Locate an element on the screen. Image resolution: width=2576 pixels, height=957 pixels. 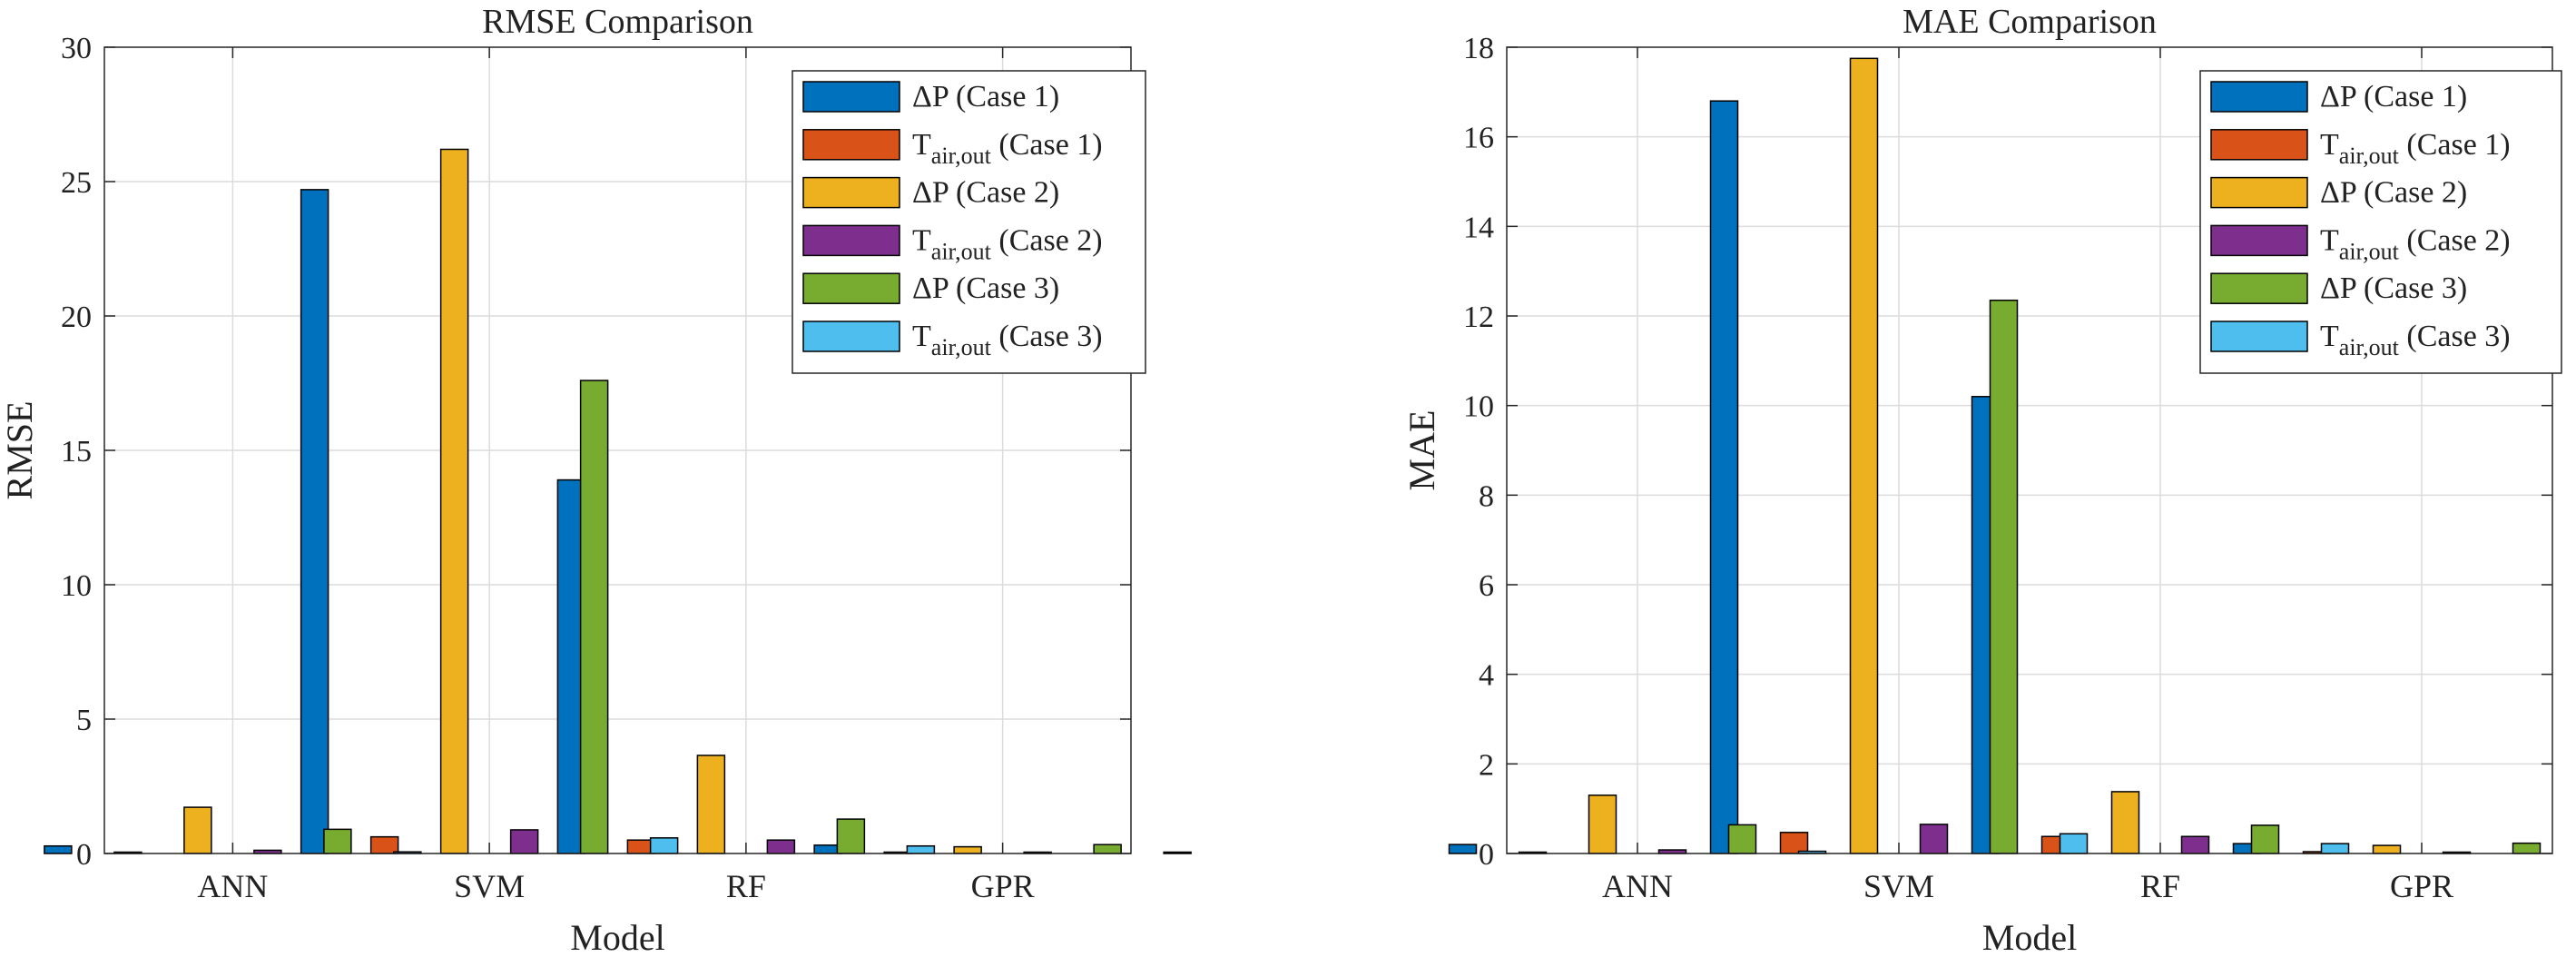
y-tick-label: 15 is located at coordinates (76, 452).